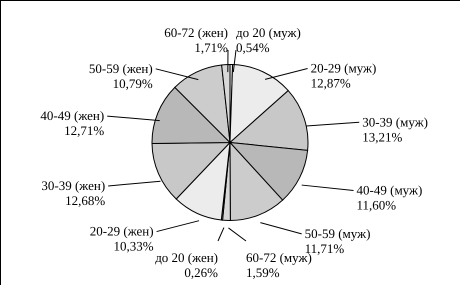 Image resolution: width=460 pixels, height=285 pixels. What do you see at coordinates (395, 122) in the screenshot?
I see `slice-label: 30-39 (муж)` at bounding box center [395, 122].